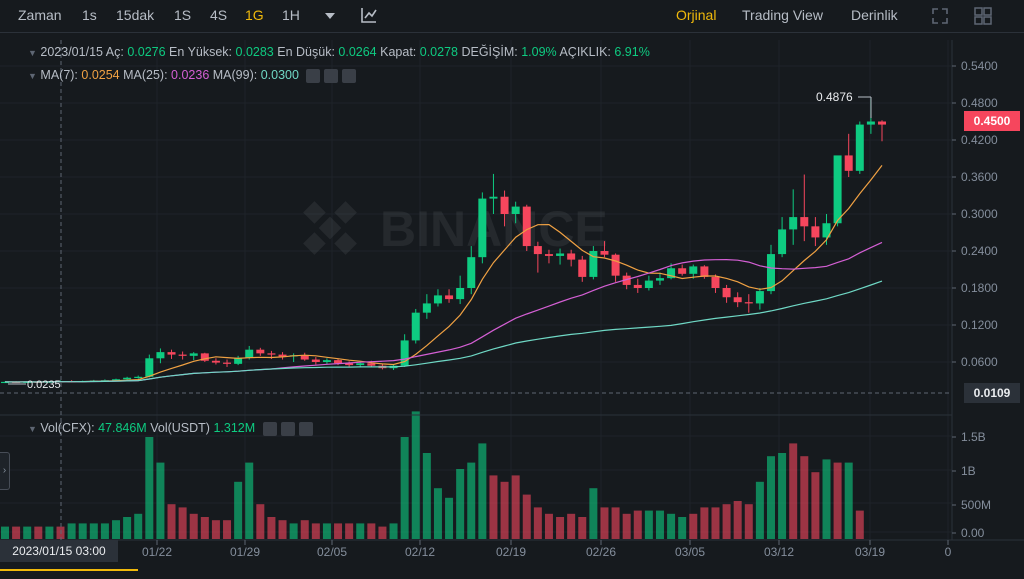 This screenshot has width=1024, height=579. What do you see at coordinates (5, 471) in the screenshot?
I see `side-panel-handle: ›` at bounding box center [5, 471].